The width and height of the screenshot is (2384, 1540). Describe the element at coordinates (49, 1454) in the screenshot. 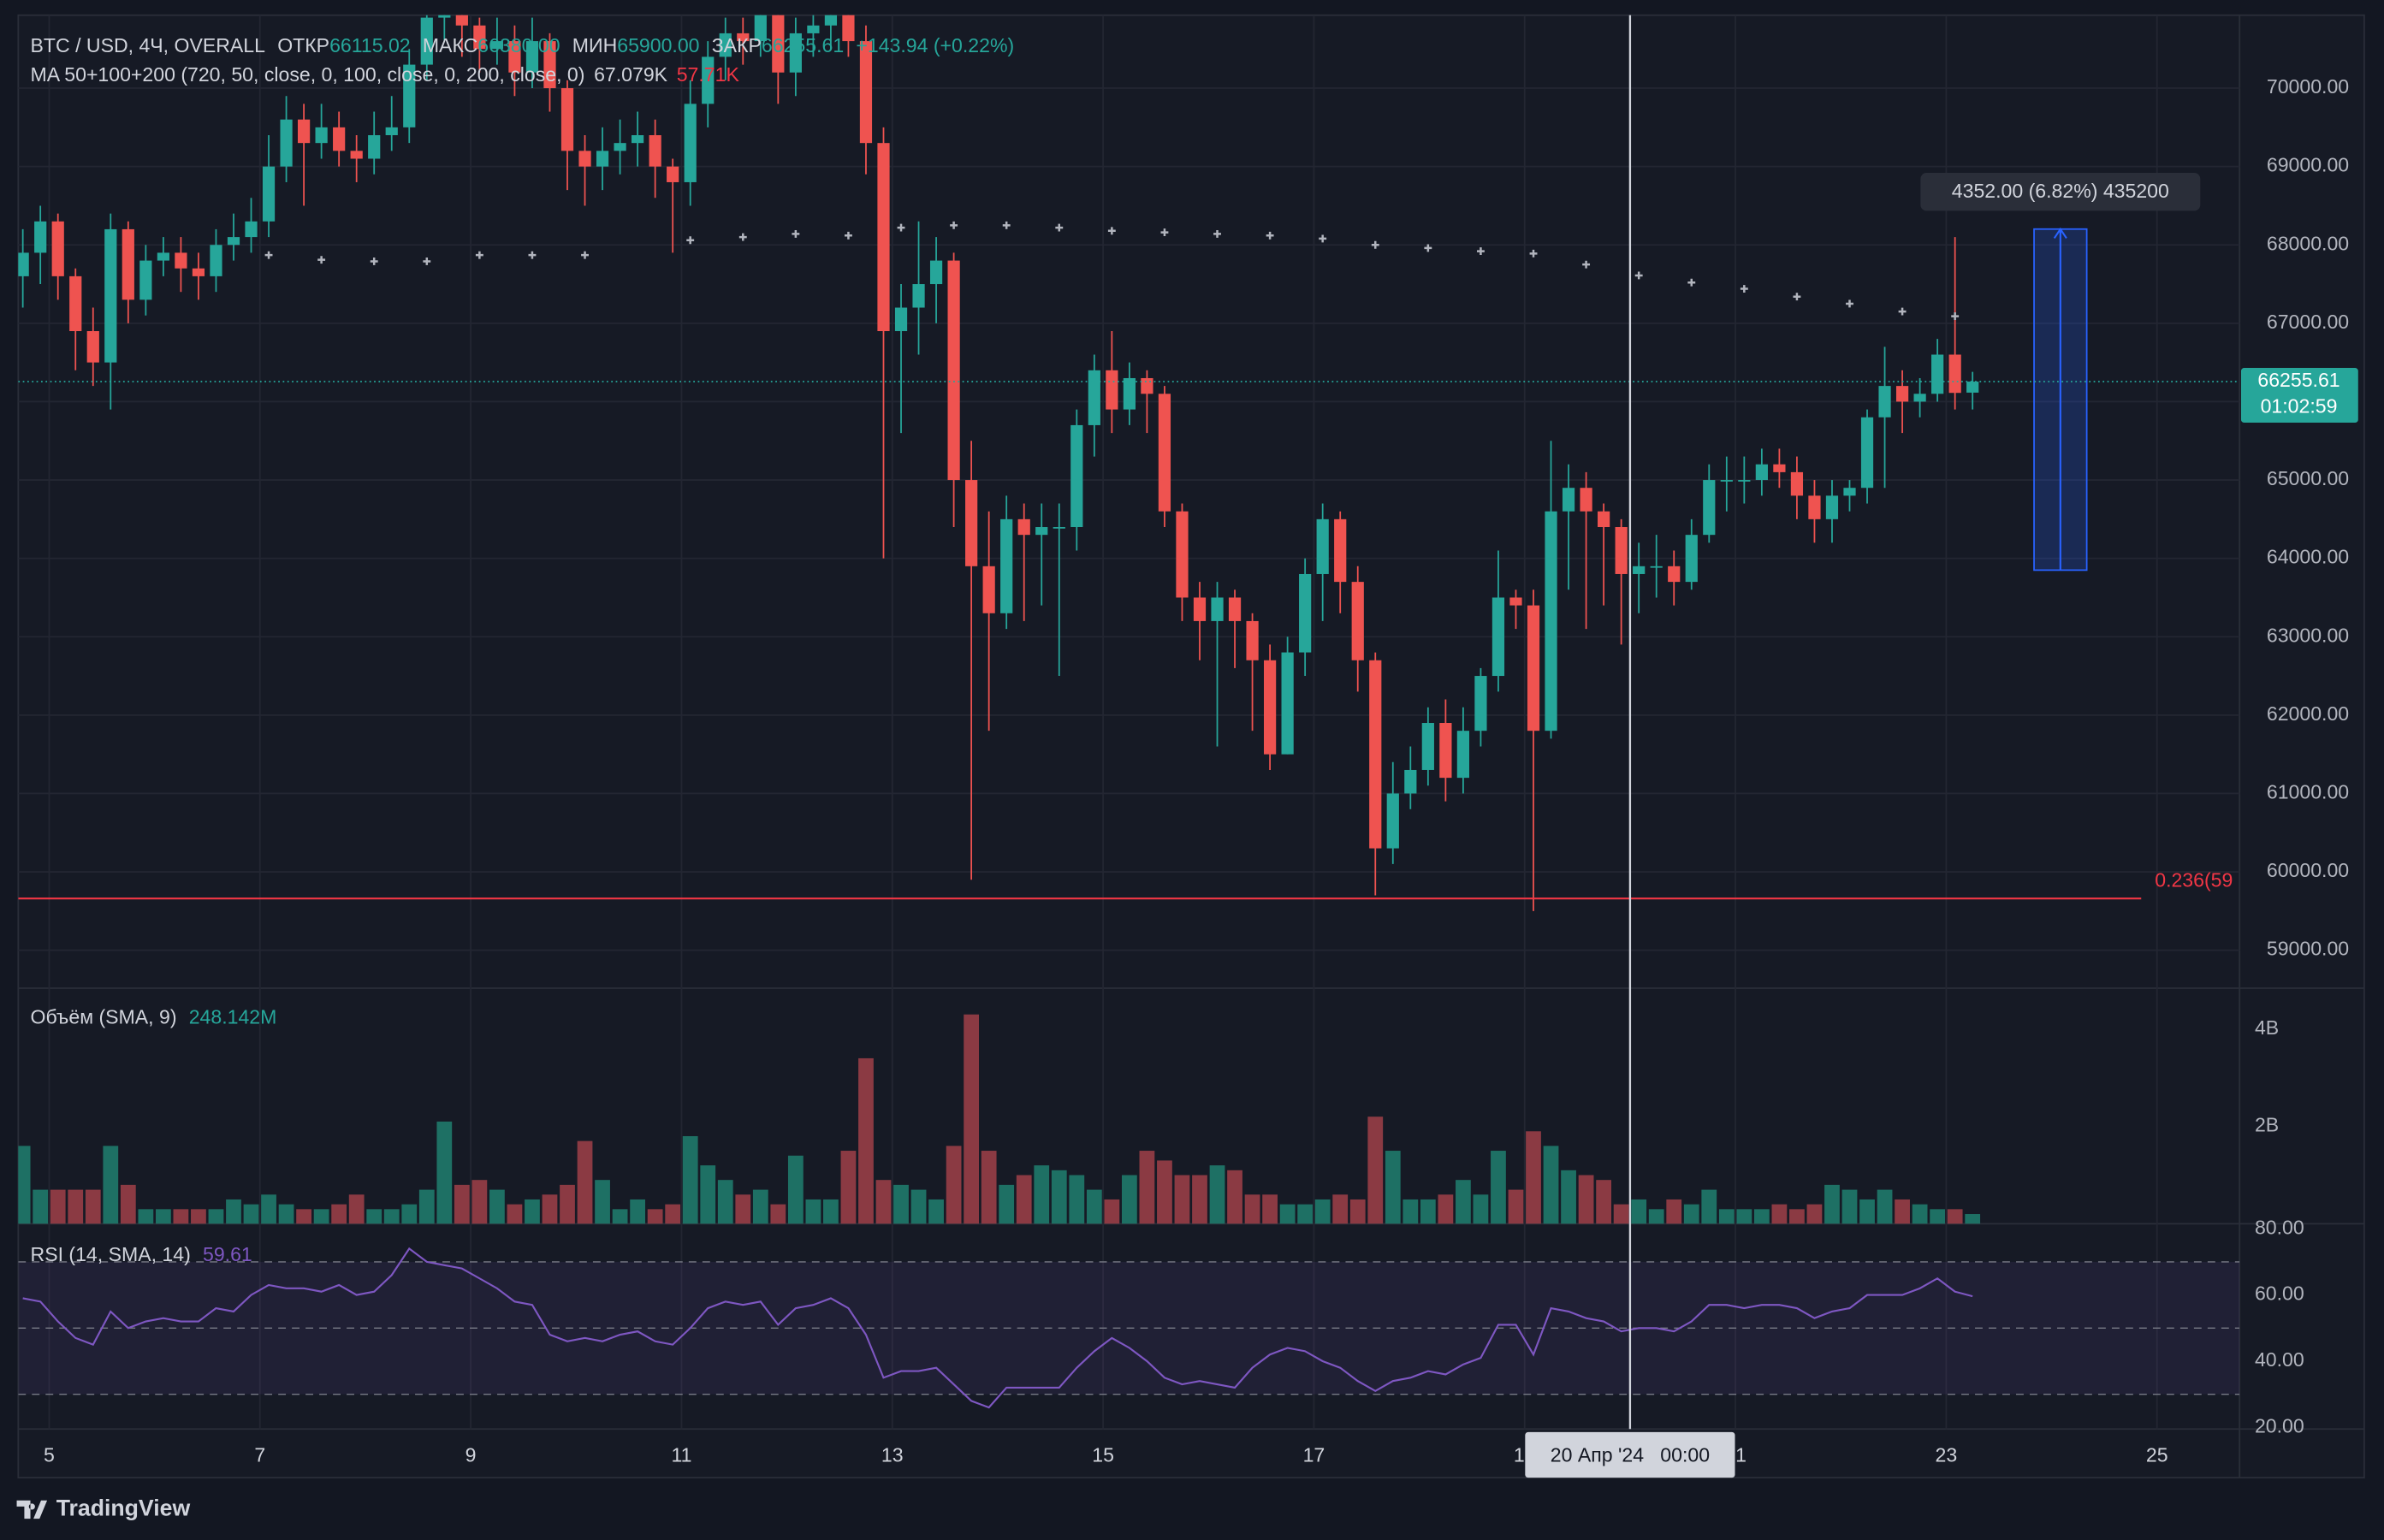

I see `x-tick-label: 5` at that location.